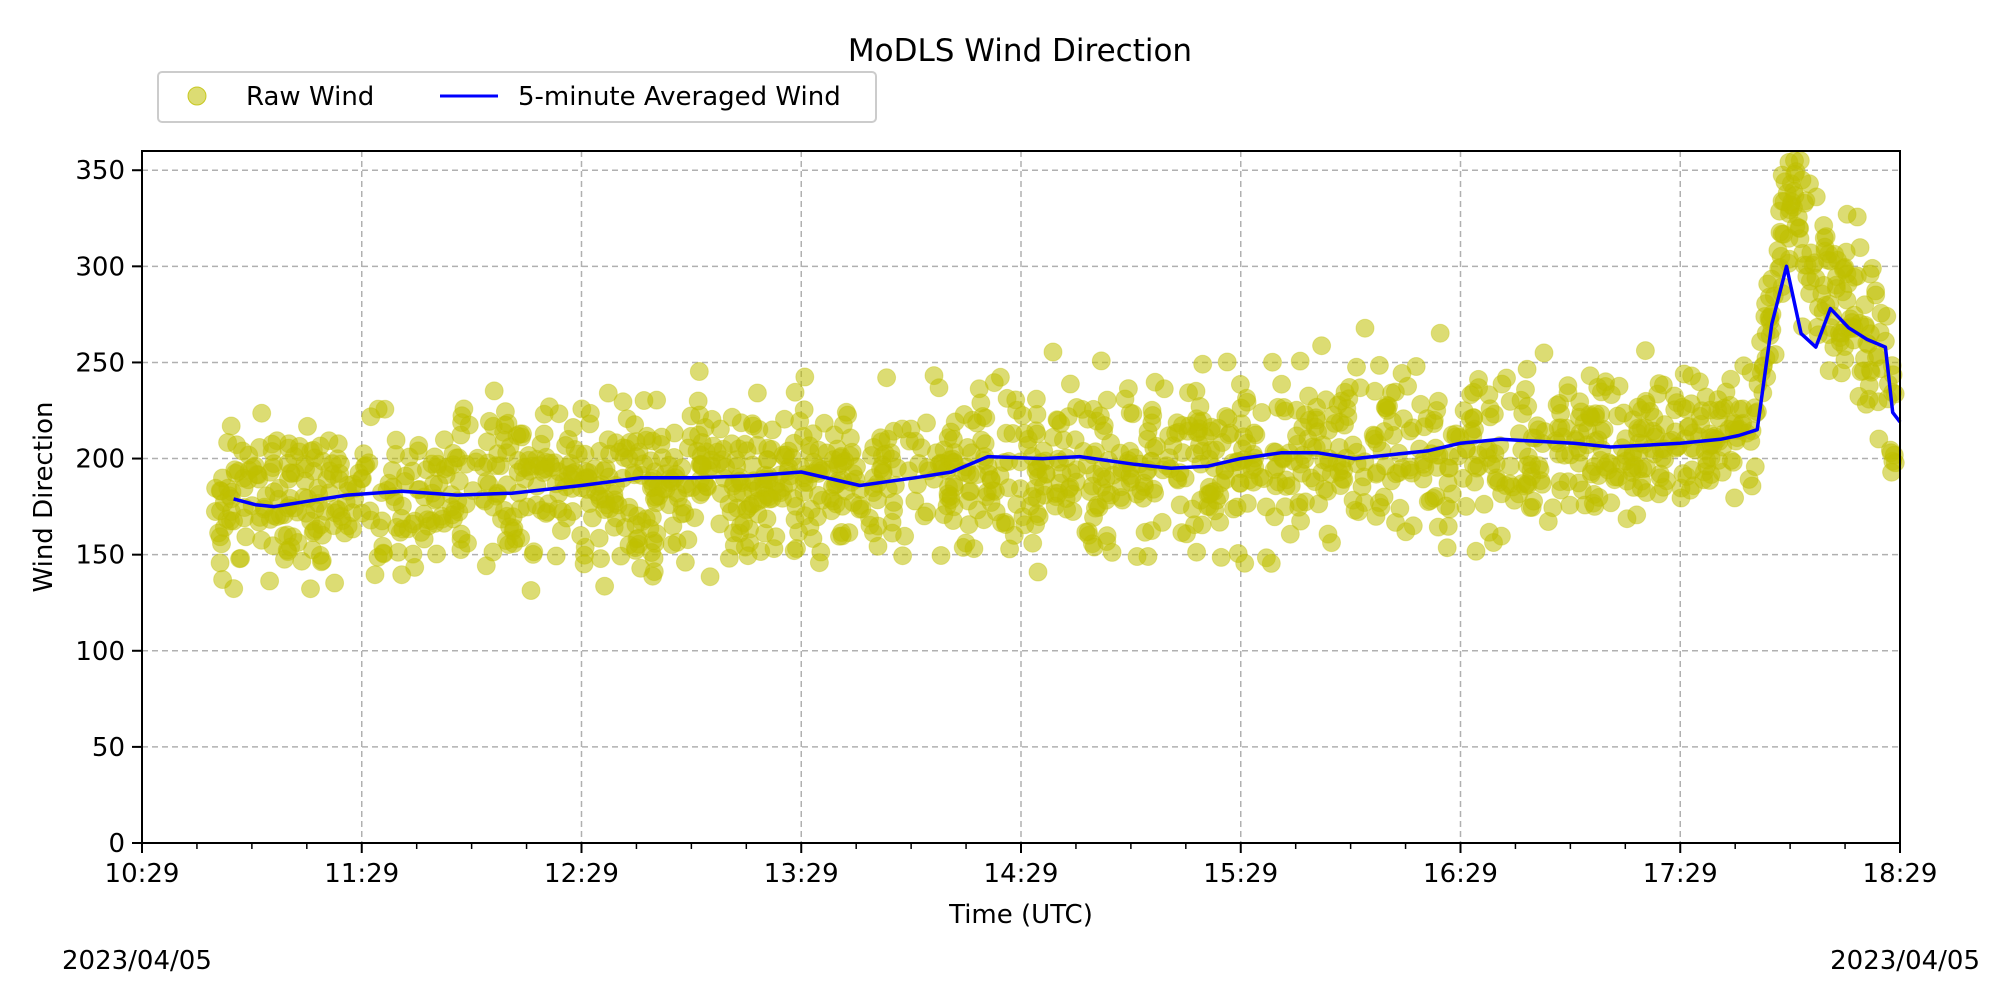  I want to click on y-tick-label: 0, so click(116, 844).